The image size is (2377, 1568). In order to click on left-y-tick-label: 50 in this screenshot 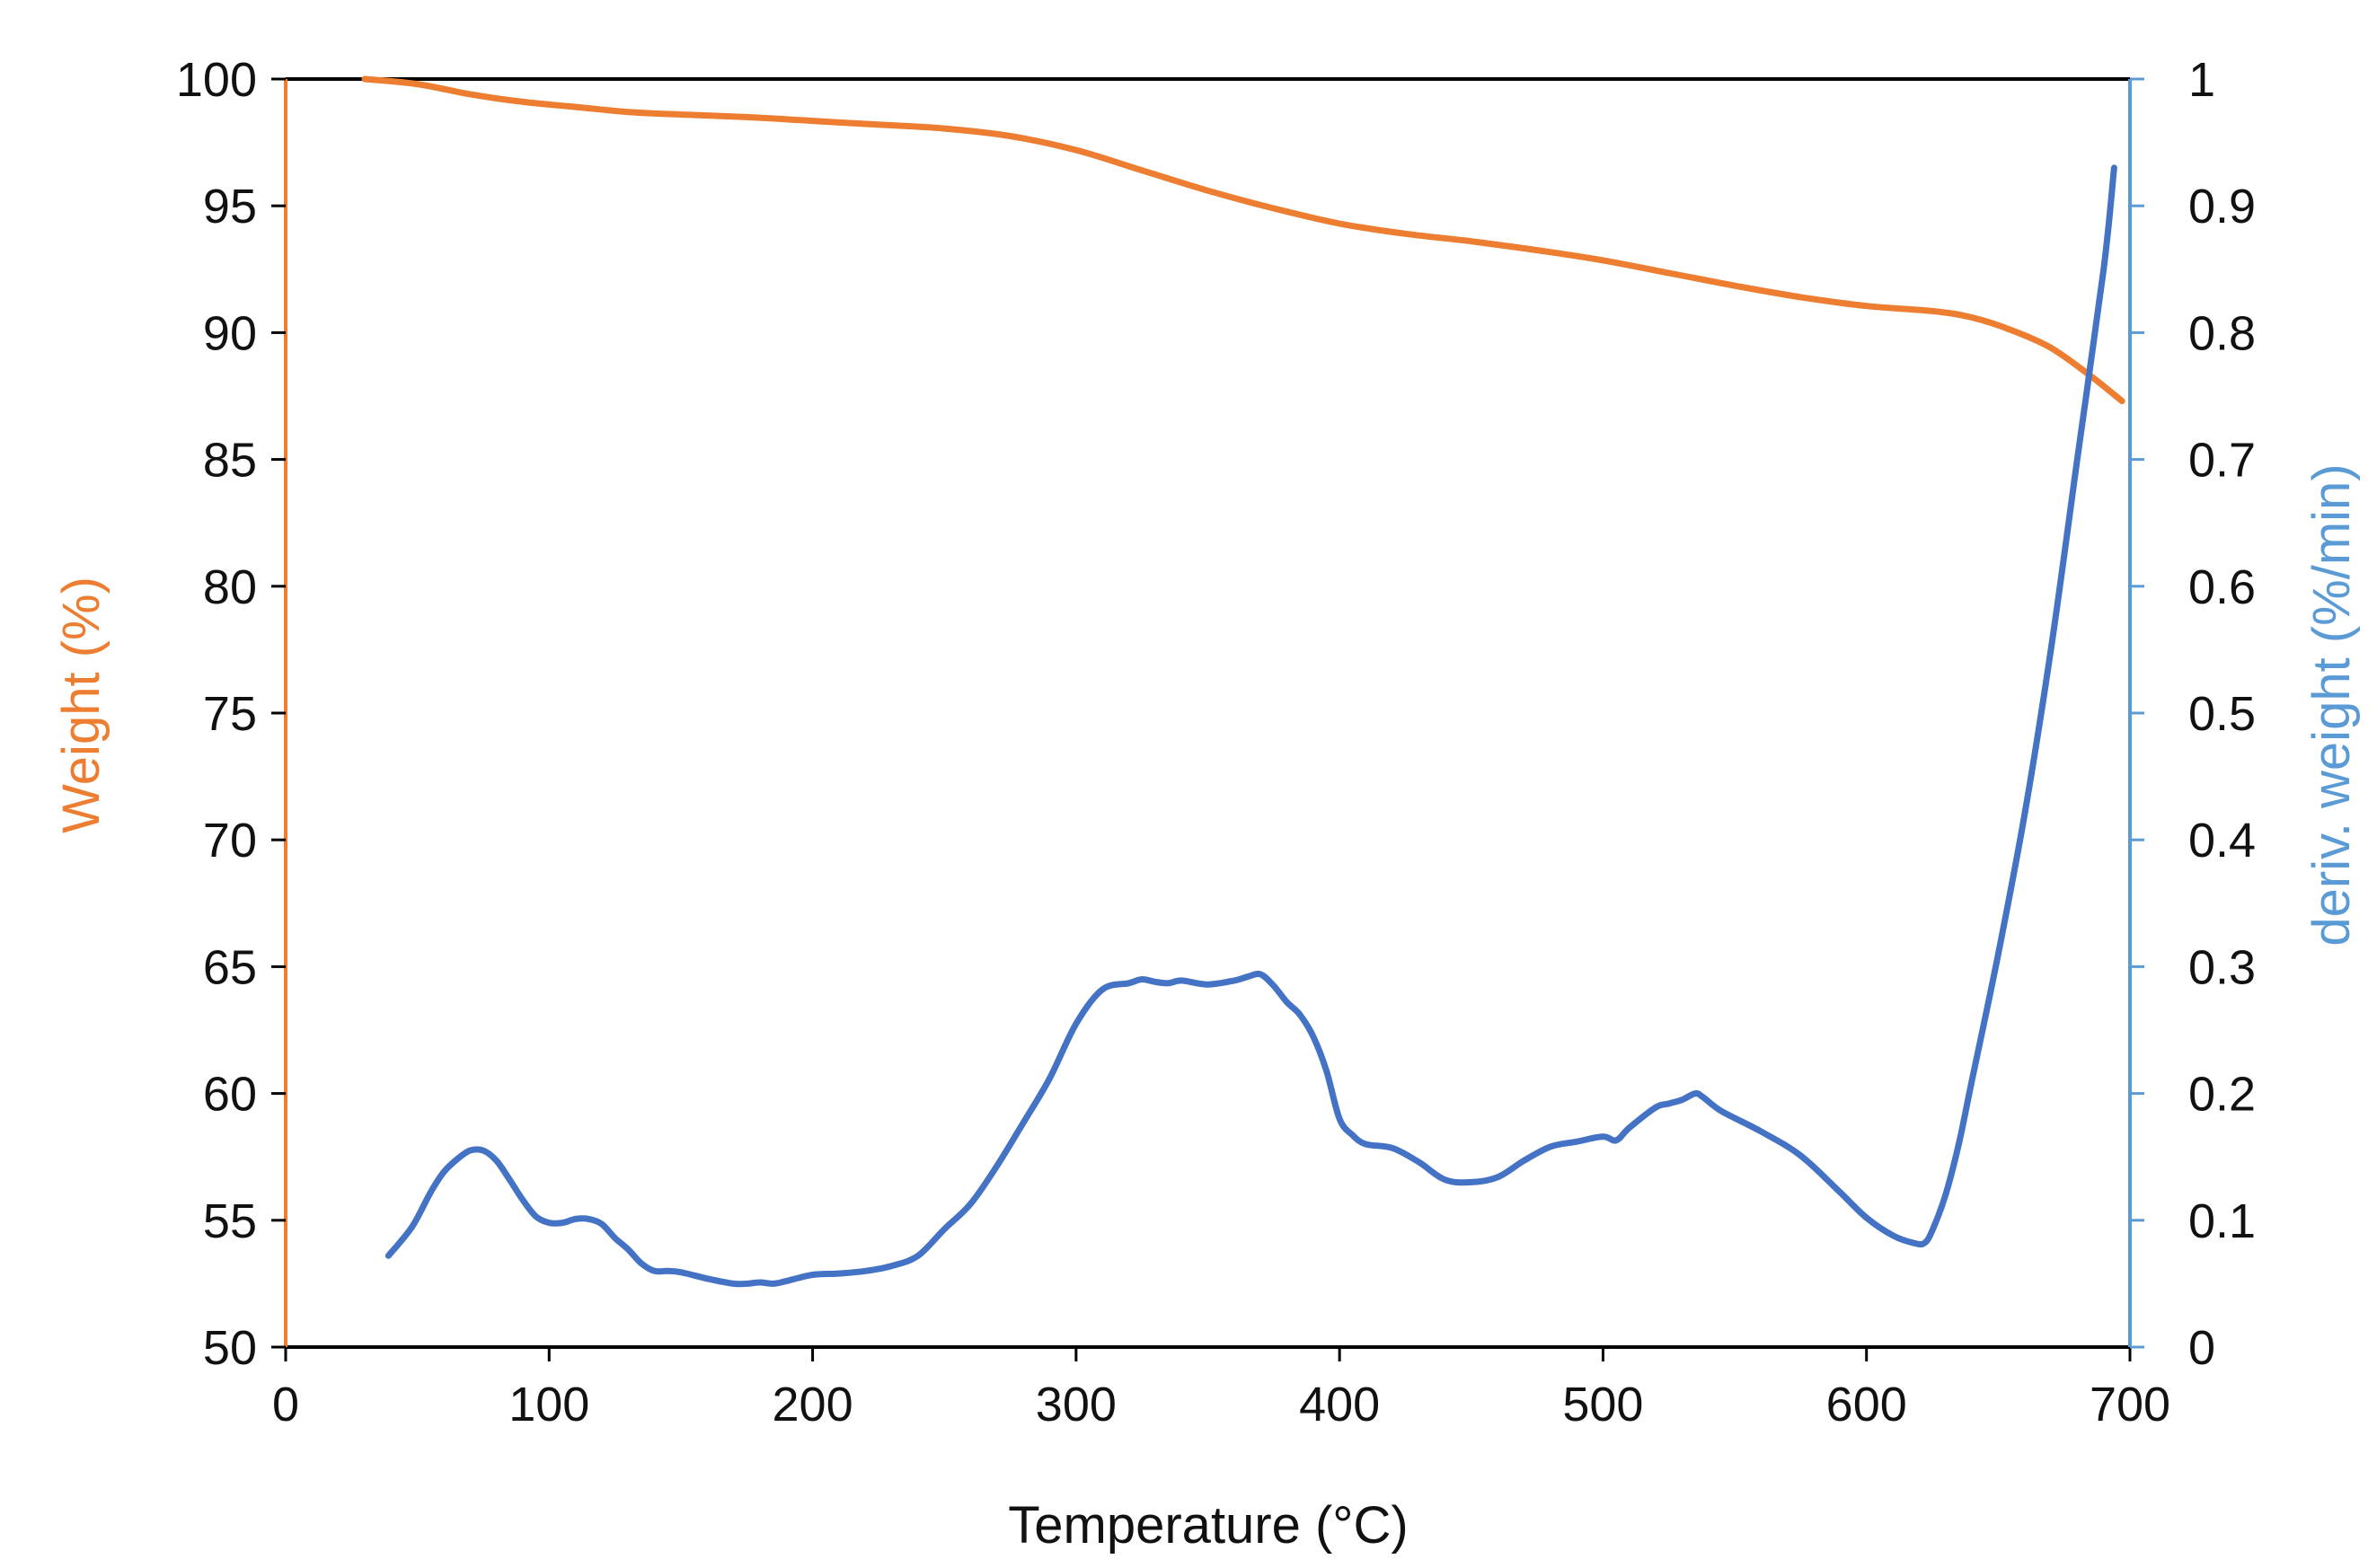, I will do `click(230, 1348)`.